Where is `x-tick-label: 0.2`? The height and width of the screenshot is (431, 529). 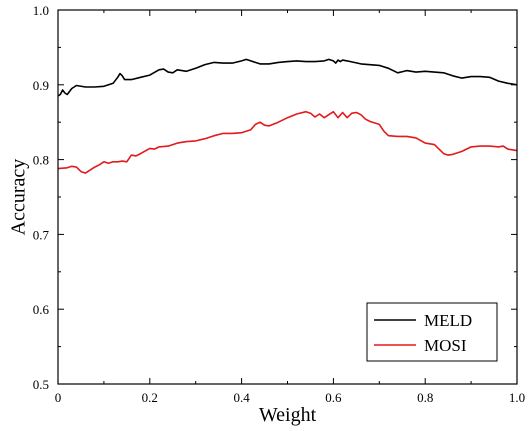
x-tick-label: 0.2 is located at coordinates (150, 397).